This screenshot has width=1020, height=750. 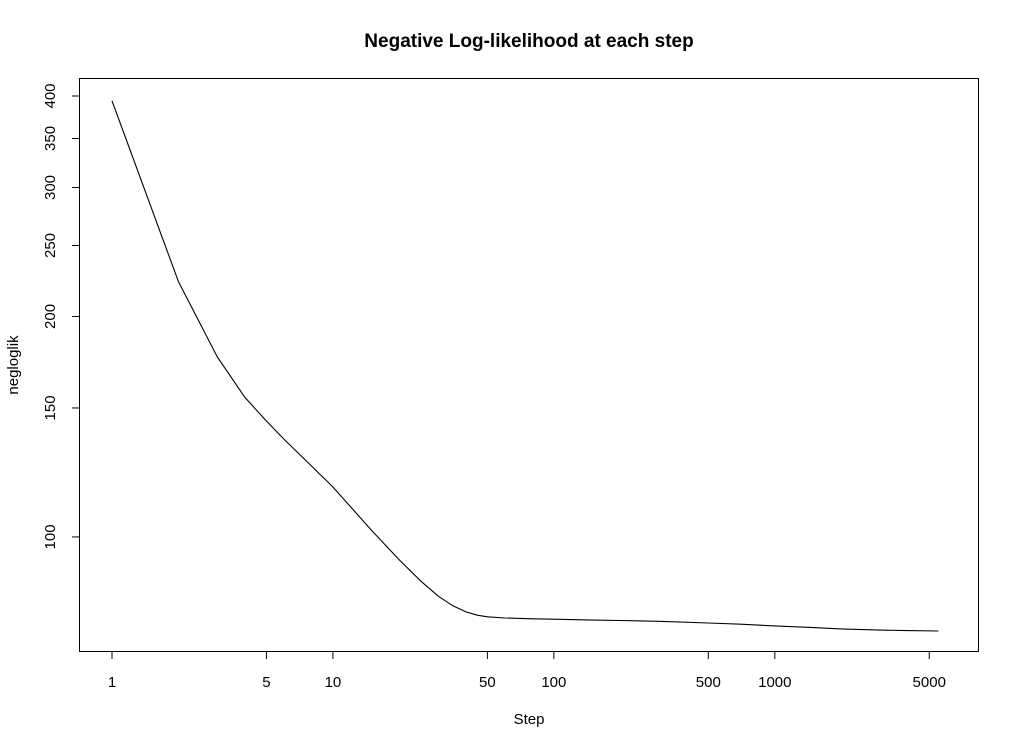 I want to click on x-tick-label: 100, so click(x=553, y=682).